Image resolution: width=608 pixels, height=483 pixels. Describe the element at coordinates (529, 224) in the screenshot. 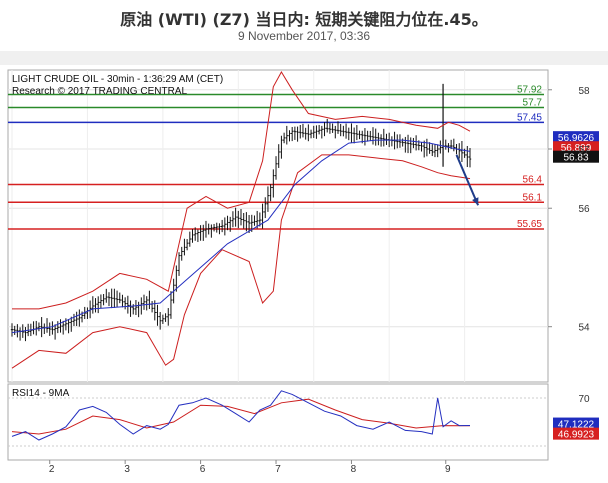

I see `level-label: 55.65` at that location.